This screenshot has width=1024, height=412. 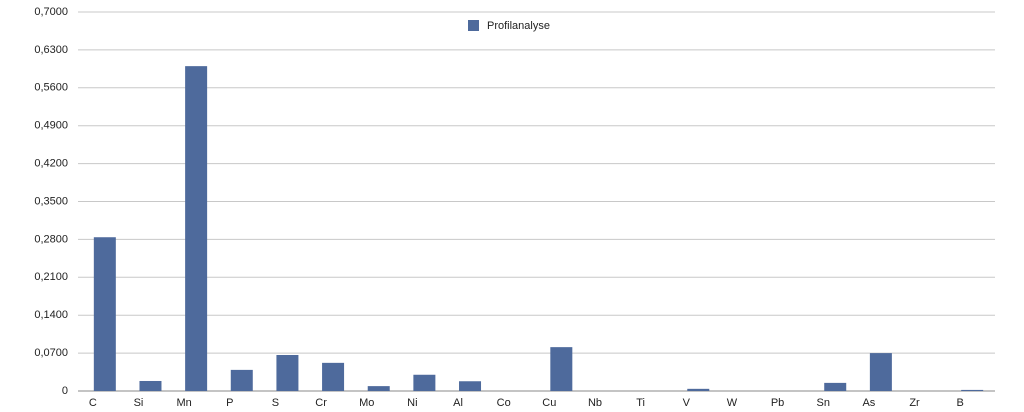 What do you see at coordinates (51, 164) in the screenshot?
I see `y-tick-label: 0,4200` at bounding box center [51, 164].